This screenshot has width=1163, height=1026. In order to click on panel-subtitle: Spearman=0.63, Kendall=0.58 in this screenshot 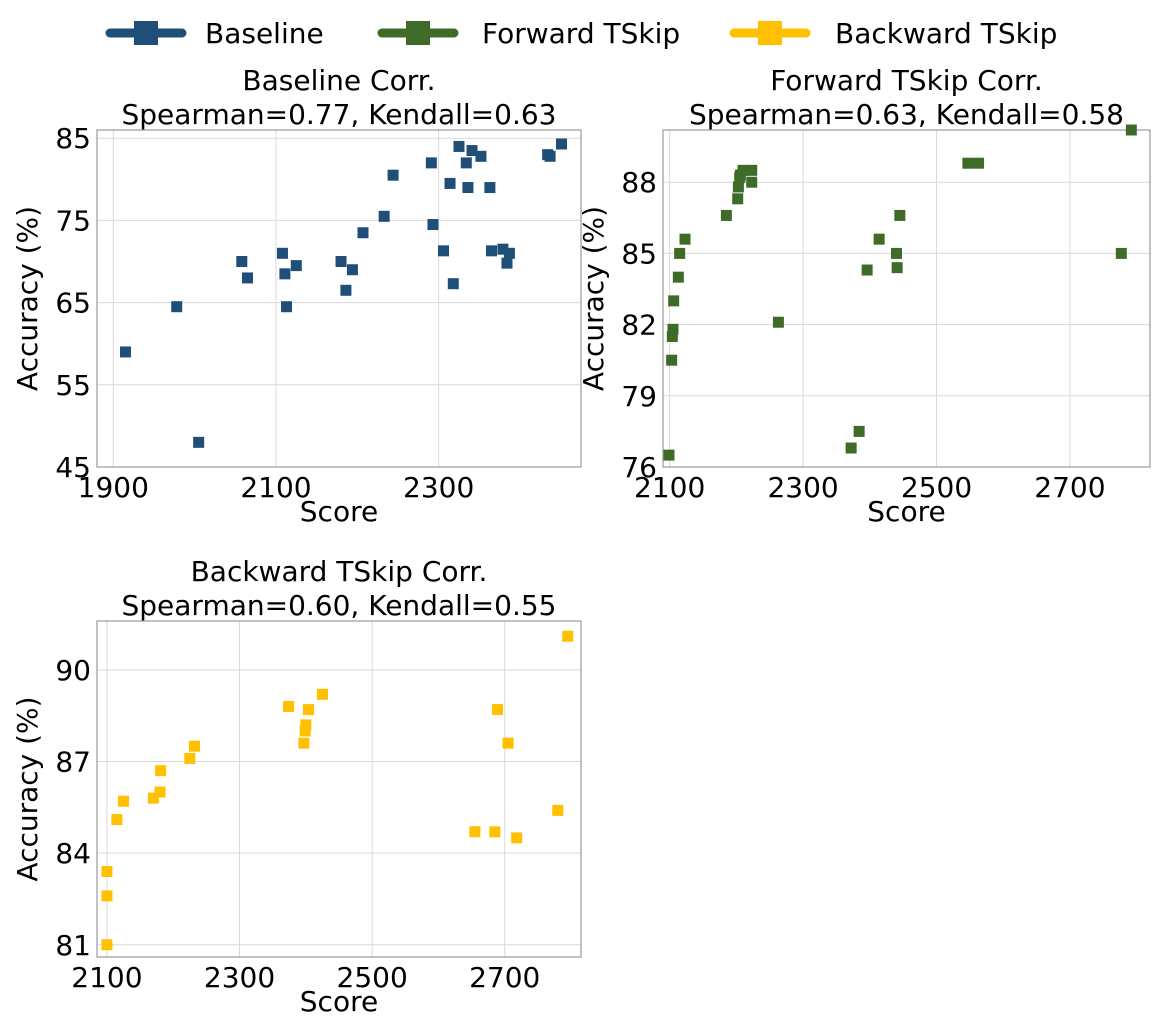, I will do `click(906, 114)`.